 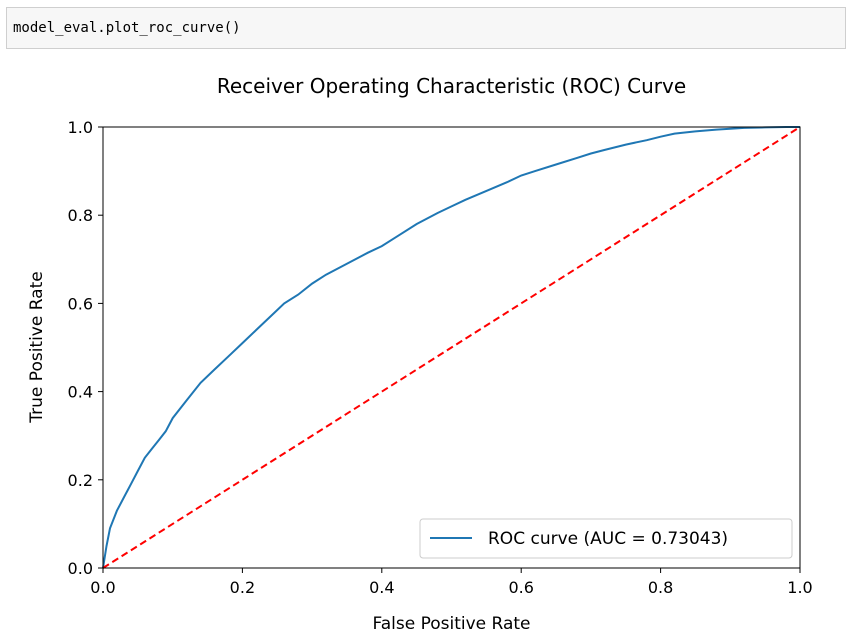 I want to click on x-axis-label: False Positive Rate, so click(x=452, y=624).